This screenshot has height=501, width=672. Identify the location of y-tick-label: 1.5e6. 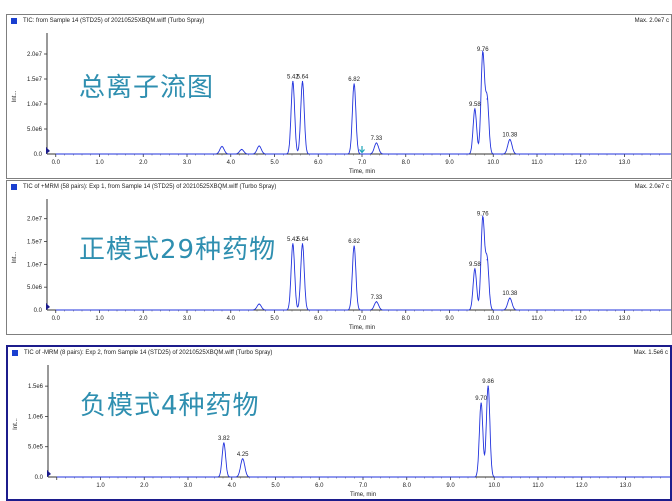
(36, 387).